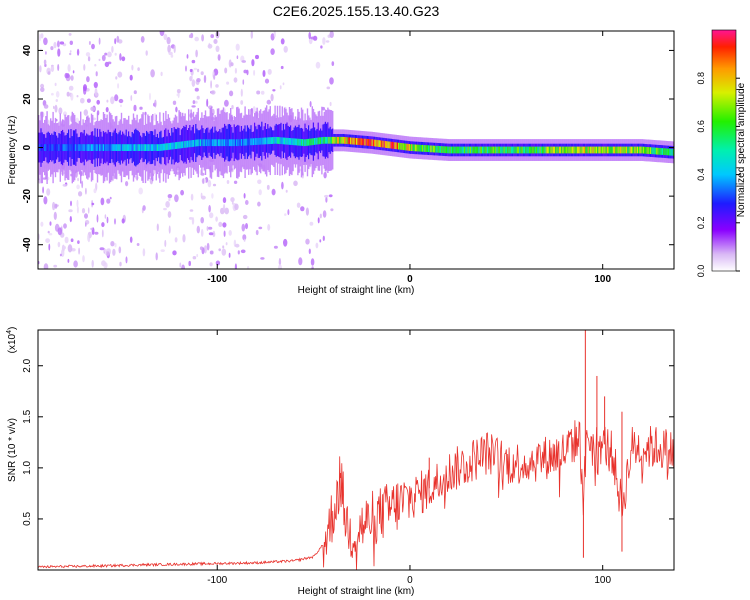  Describe the element at coordinates (12, 150) in the screenshot. I see `spectrogram-ylabel: Frequency (Hz)` at that location.